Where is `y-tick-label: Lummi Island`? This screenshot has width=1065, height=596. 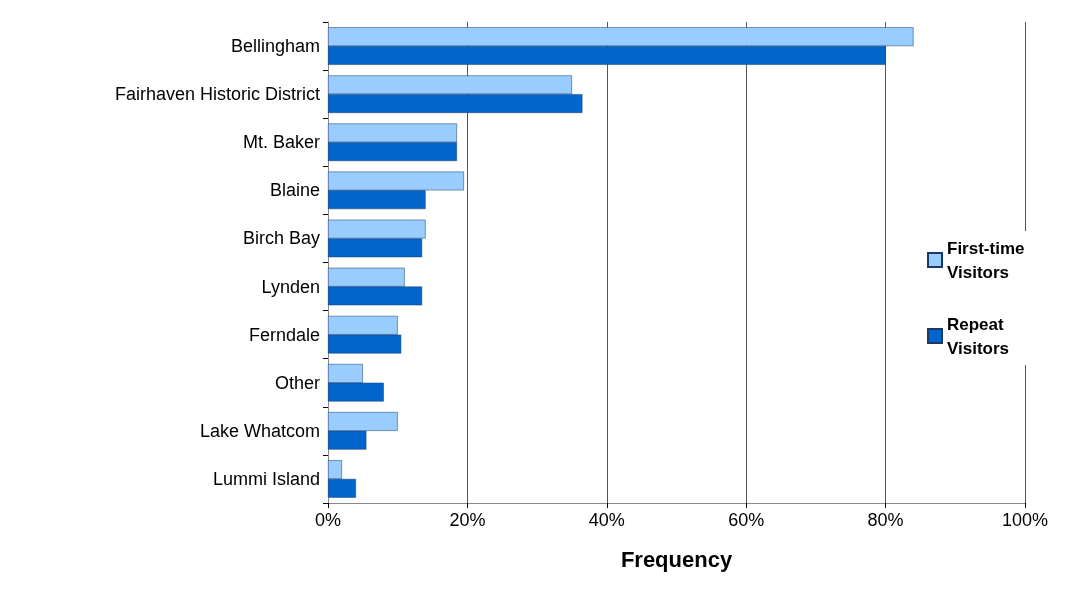 y-tick-label: Lummi Island is located at coordinates (266, 478).